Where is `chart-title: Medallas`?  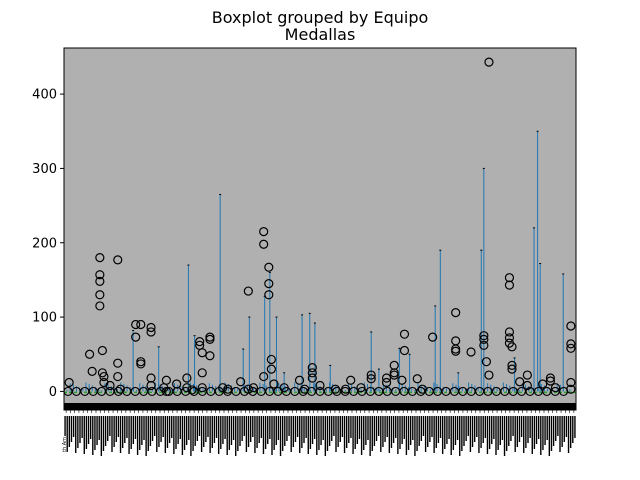 chart-title: Medallas is located at coordinates (320, 34).